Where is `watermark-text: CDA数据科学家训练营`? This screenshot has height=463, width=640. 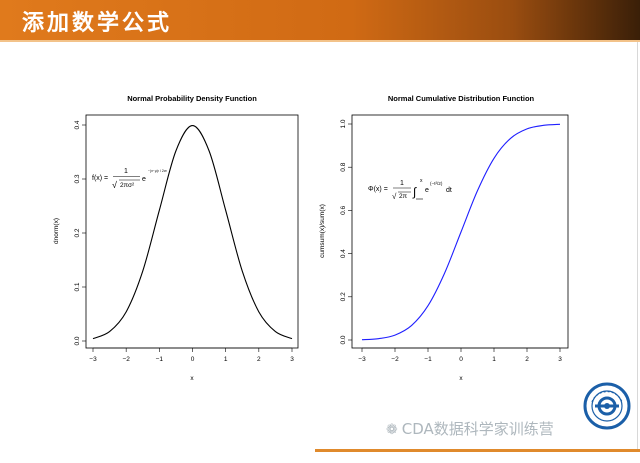 watermark-text: CDA数据科学家训练营 is located at coordinates (477, 429).